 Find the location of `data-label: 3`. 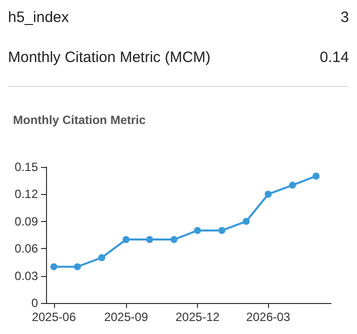

data-label: 3 is located at coordinates (344, 18).